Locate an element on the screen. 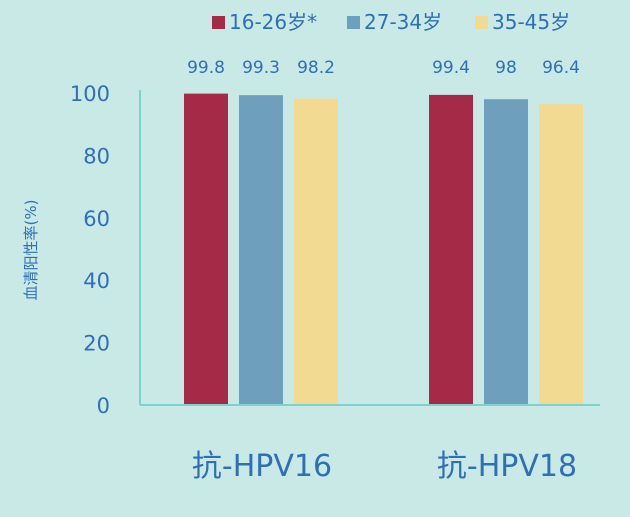 The height and width of the screenshot is (517, 630). x-category-label: 抗-HPV16 is located at coordinates (262, 466).